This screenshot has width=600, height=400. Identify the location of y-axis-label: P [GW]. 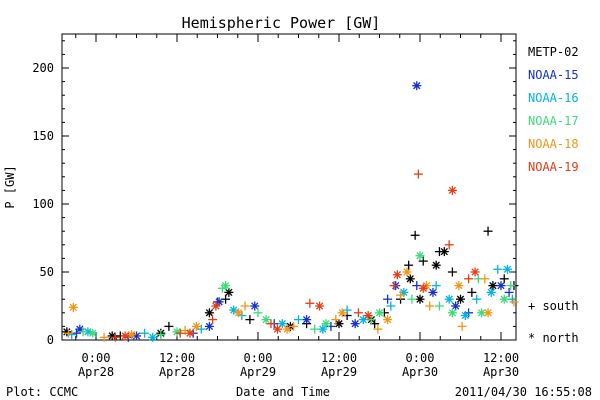
(10, 186).